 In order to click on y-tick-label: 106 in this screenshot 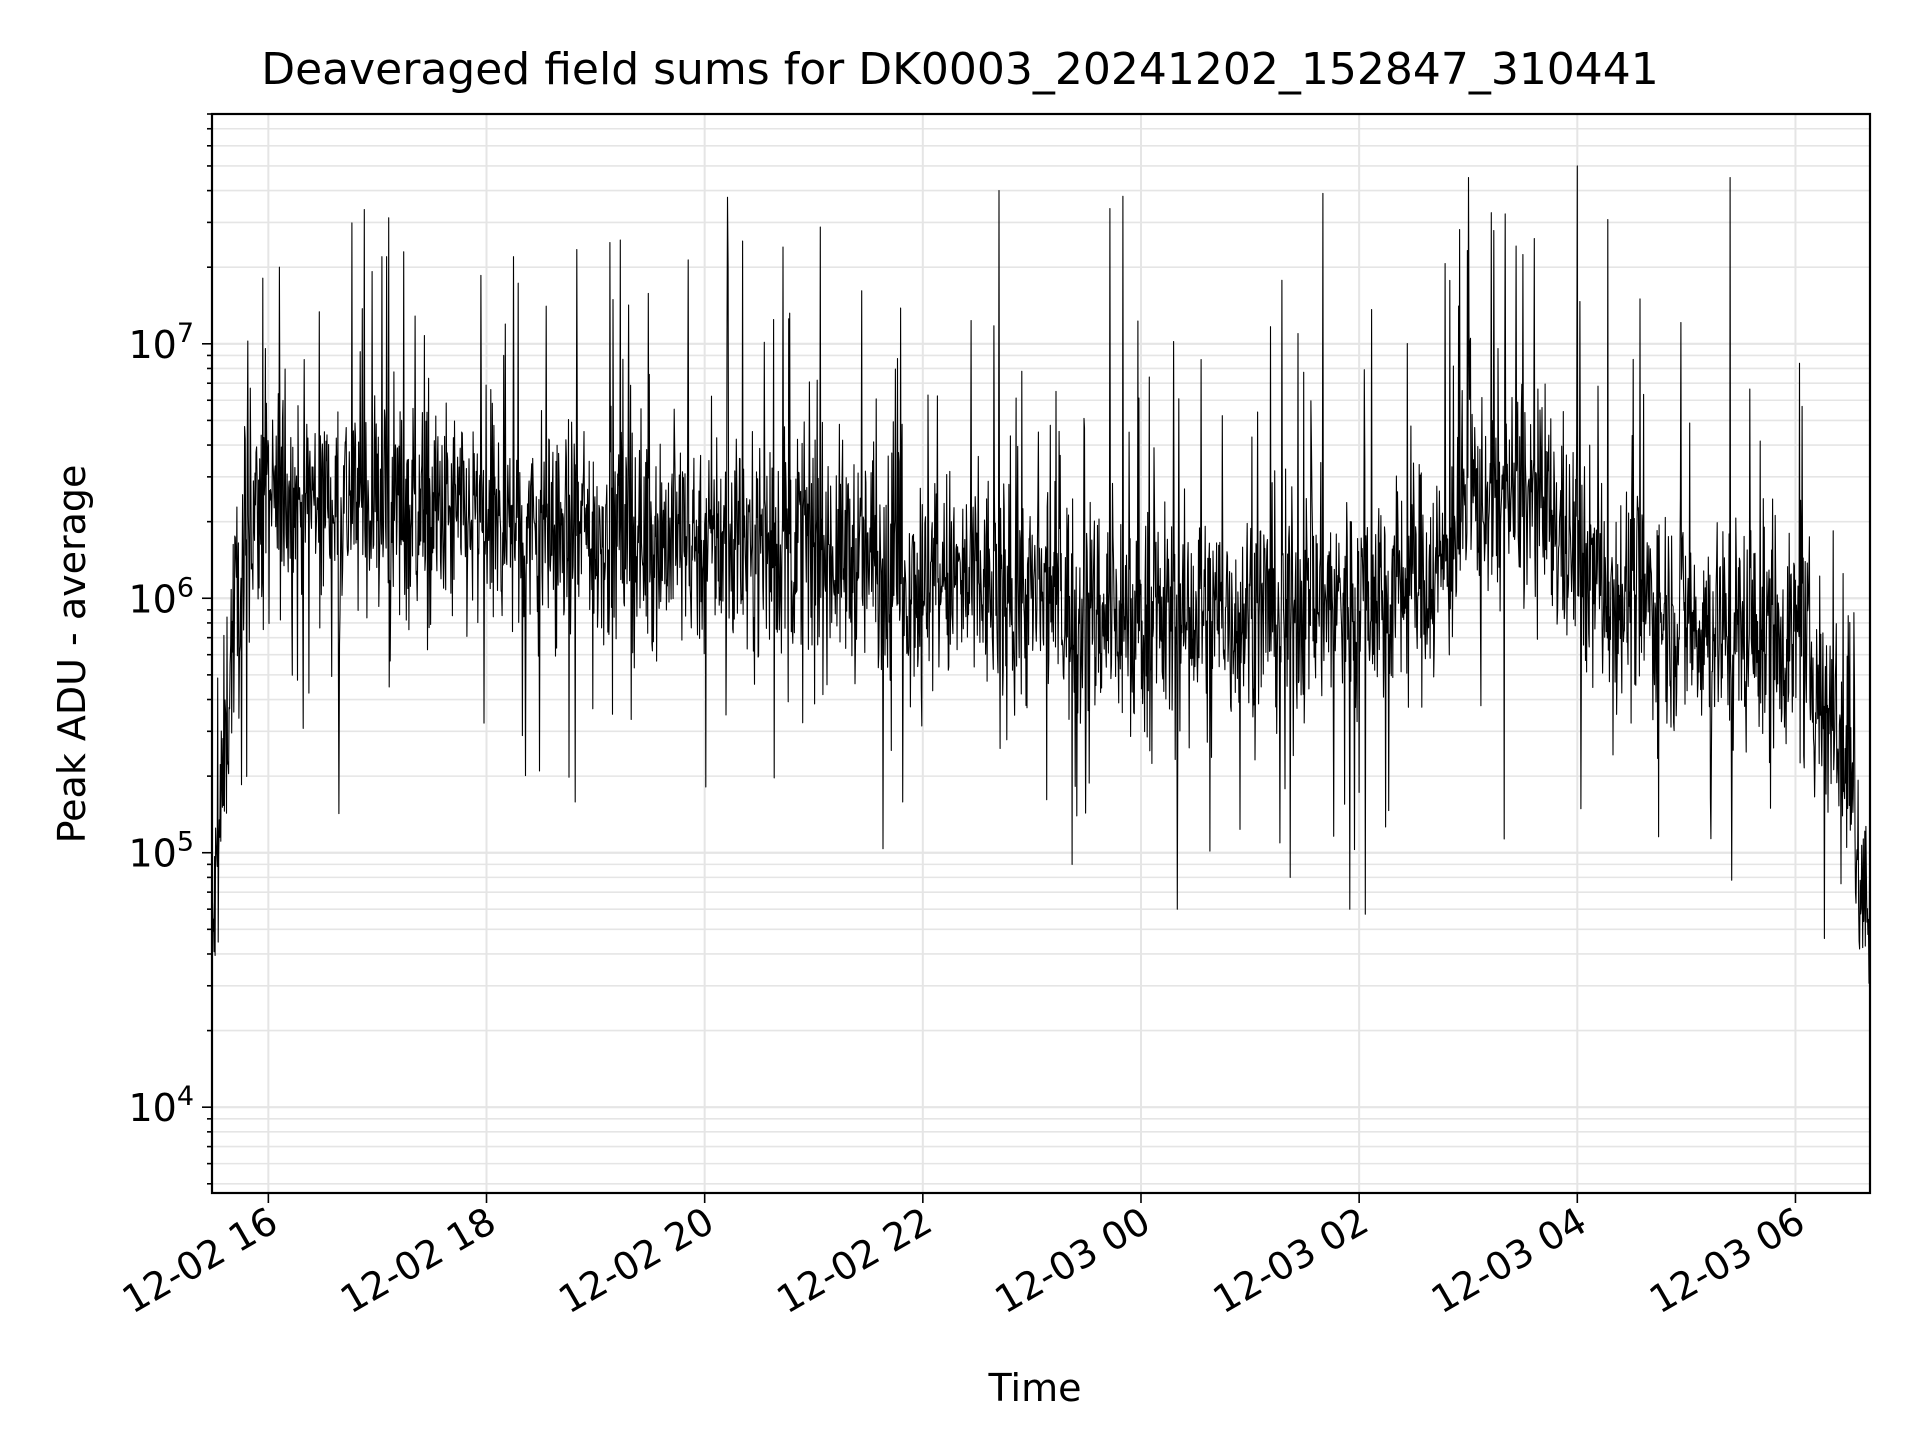, I will do `click(161, 596)`.